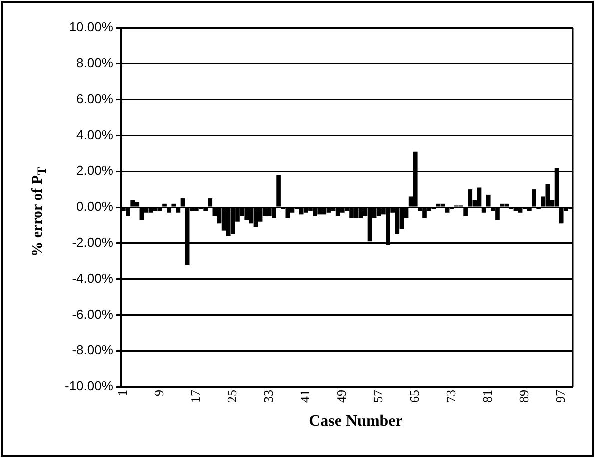 This screenshot has height=458, width=595. Describe the element at coordinates (95, 170) in the screenshot. I see `y-tick-label: 2.00%` at that location.